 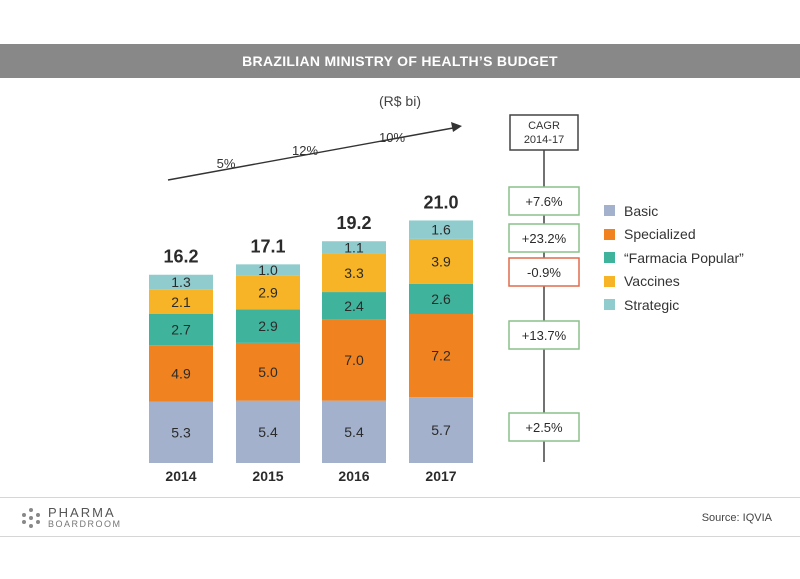 I want to click on legend-label: Vaccines, so click(x=652, y=281).